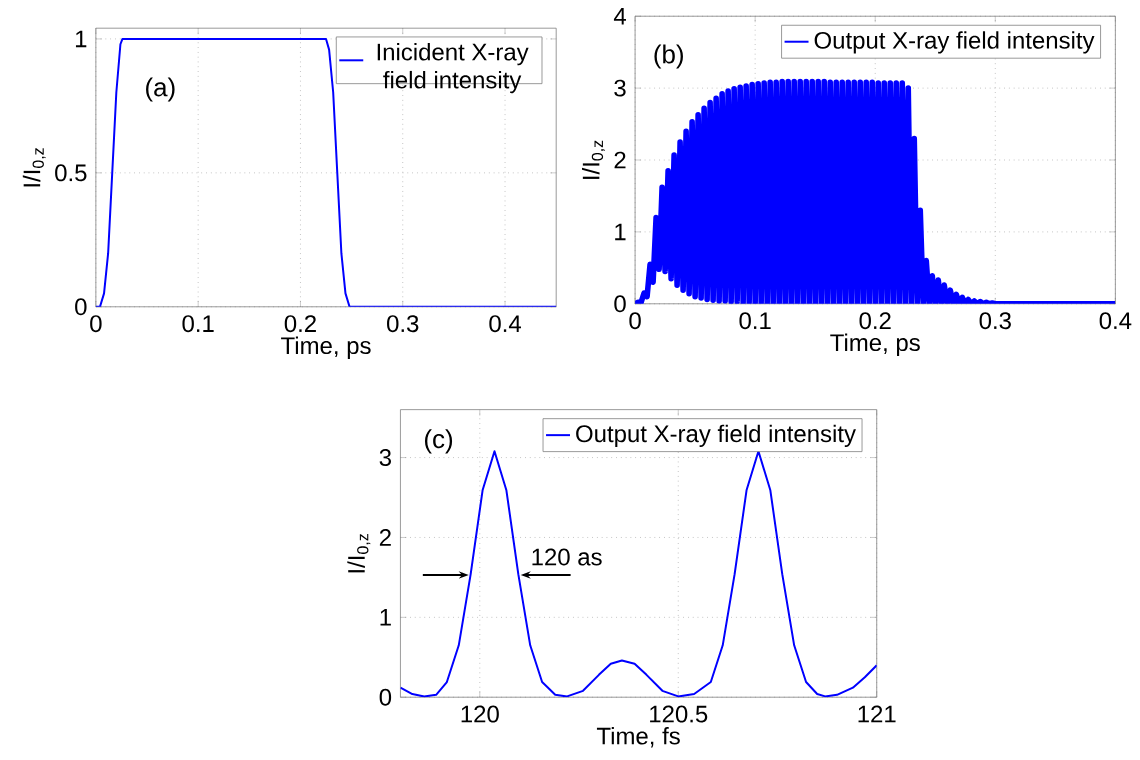 The width and height of the screenshot is (1140, 760). I want to click on annotation: 120 as, so click(567, 557).